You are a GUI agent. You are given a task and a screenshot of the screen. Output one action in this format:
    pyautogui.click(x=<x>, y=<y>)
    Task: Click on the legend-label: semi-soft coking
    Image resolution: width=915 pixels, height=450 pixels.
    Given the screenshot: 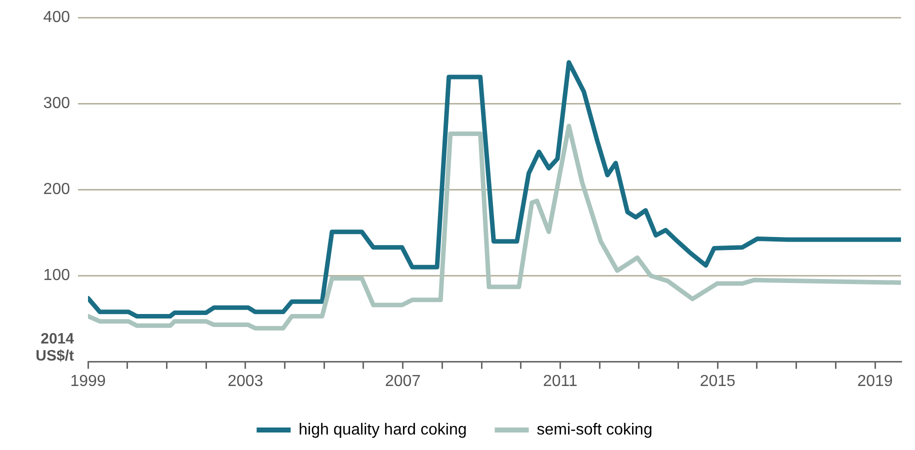 What is the action you would take?
    pyautogui.click(x=594, y=429)
    